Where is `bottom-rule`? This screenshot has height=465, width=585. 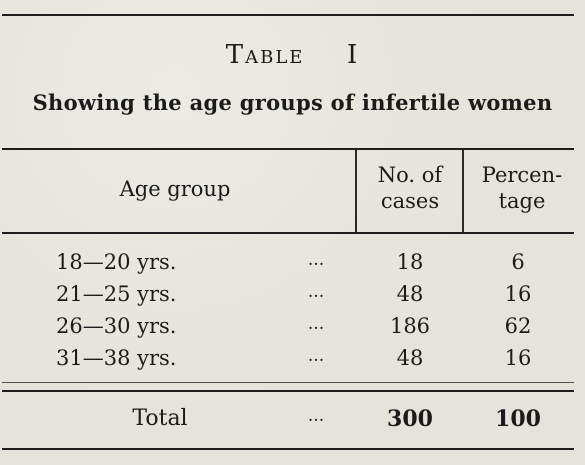
bottom-rule is located at coordinates (288, 449).